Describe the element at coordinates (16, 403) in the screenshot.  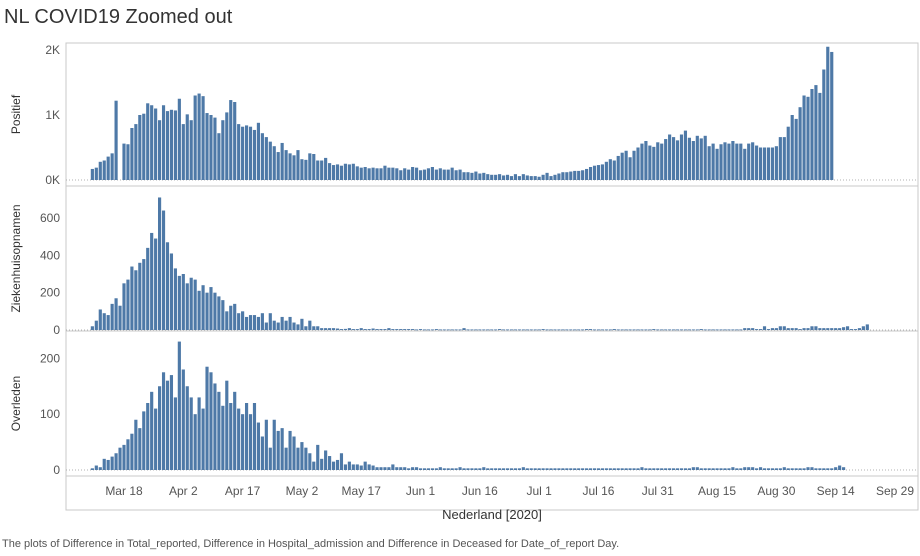
I see `y-axis-label: Overleden` at that location.